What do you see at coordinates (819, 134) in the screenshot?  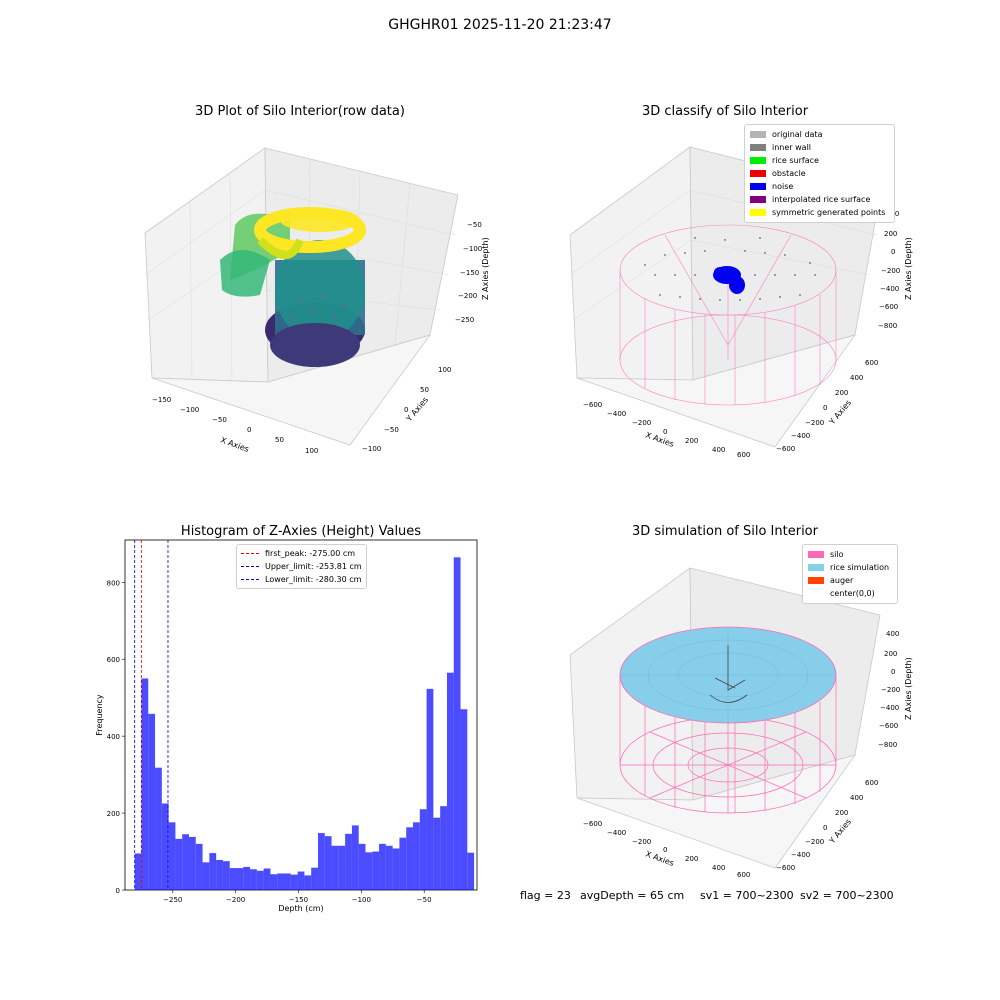 I see `legend-entry: original data` at bounding box center [819, 134].